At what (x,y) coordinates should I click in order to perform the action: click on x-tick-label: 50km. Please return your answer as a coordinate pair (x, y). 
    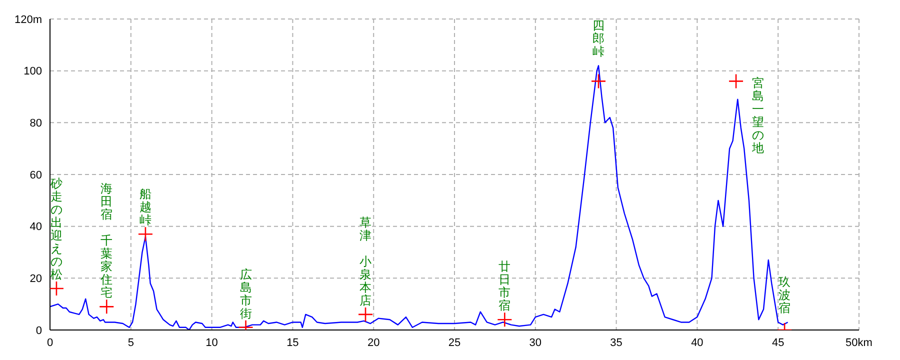
    Looking at the image, I should click on (859, 342).